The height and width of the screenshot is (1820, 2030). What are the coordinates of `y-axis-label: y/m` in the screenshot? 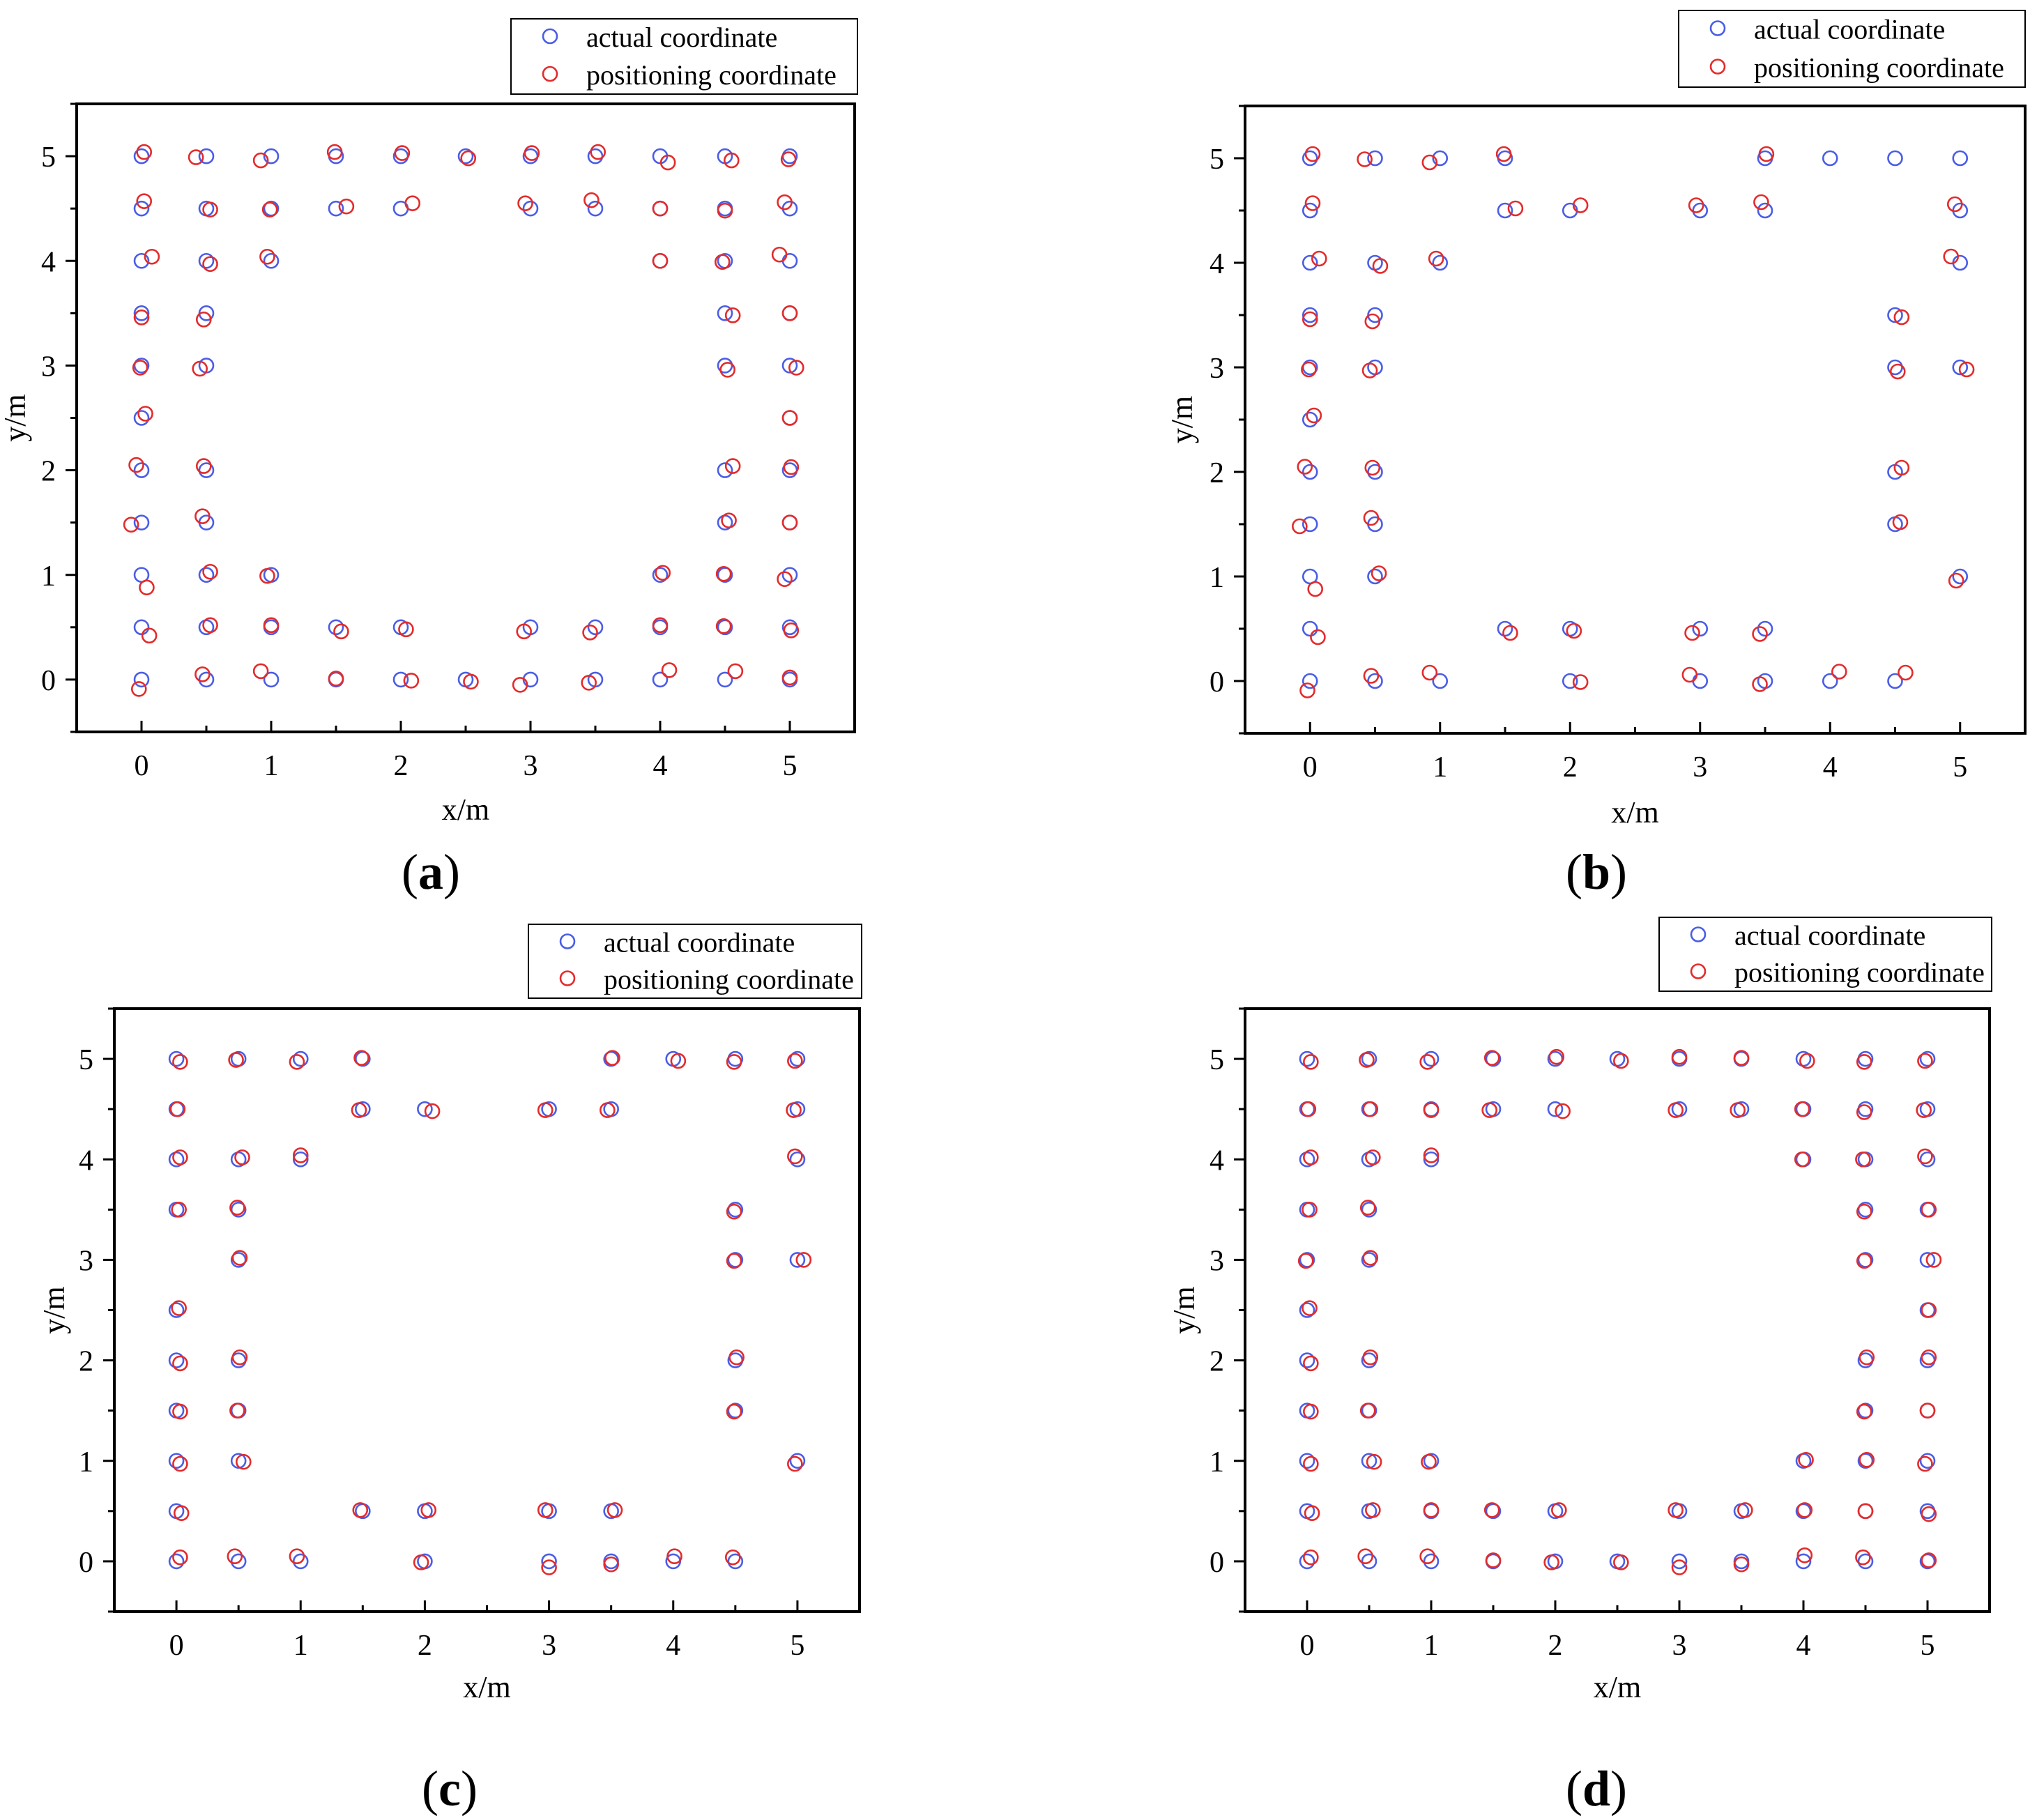 It's located at (16, 417).